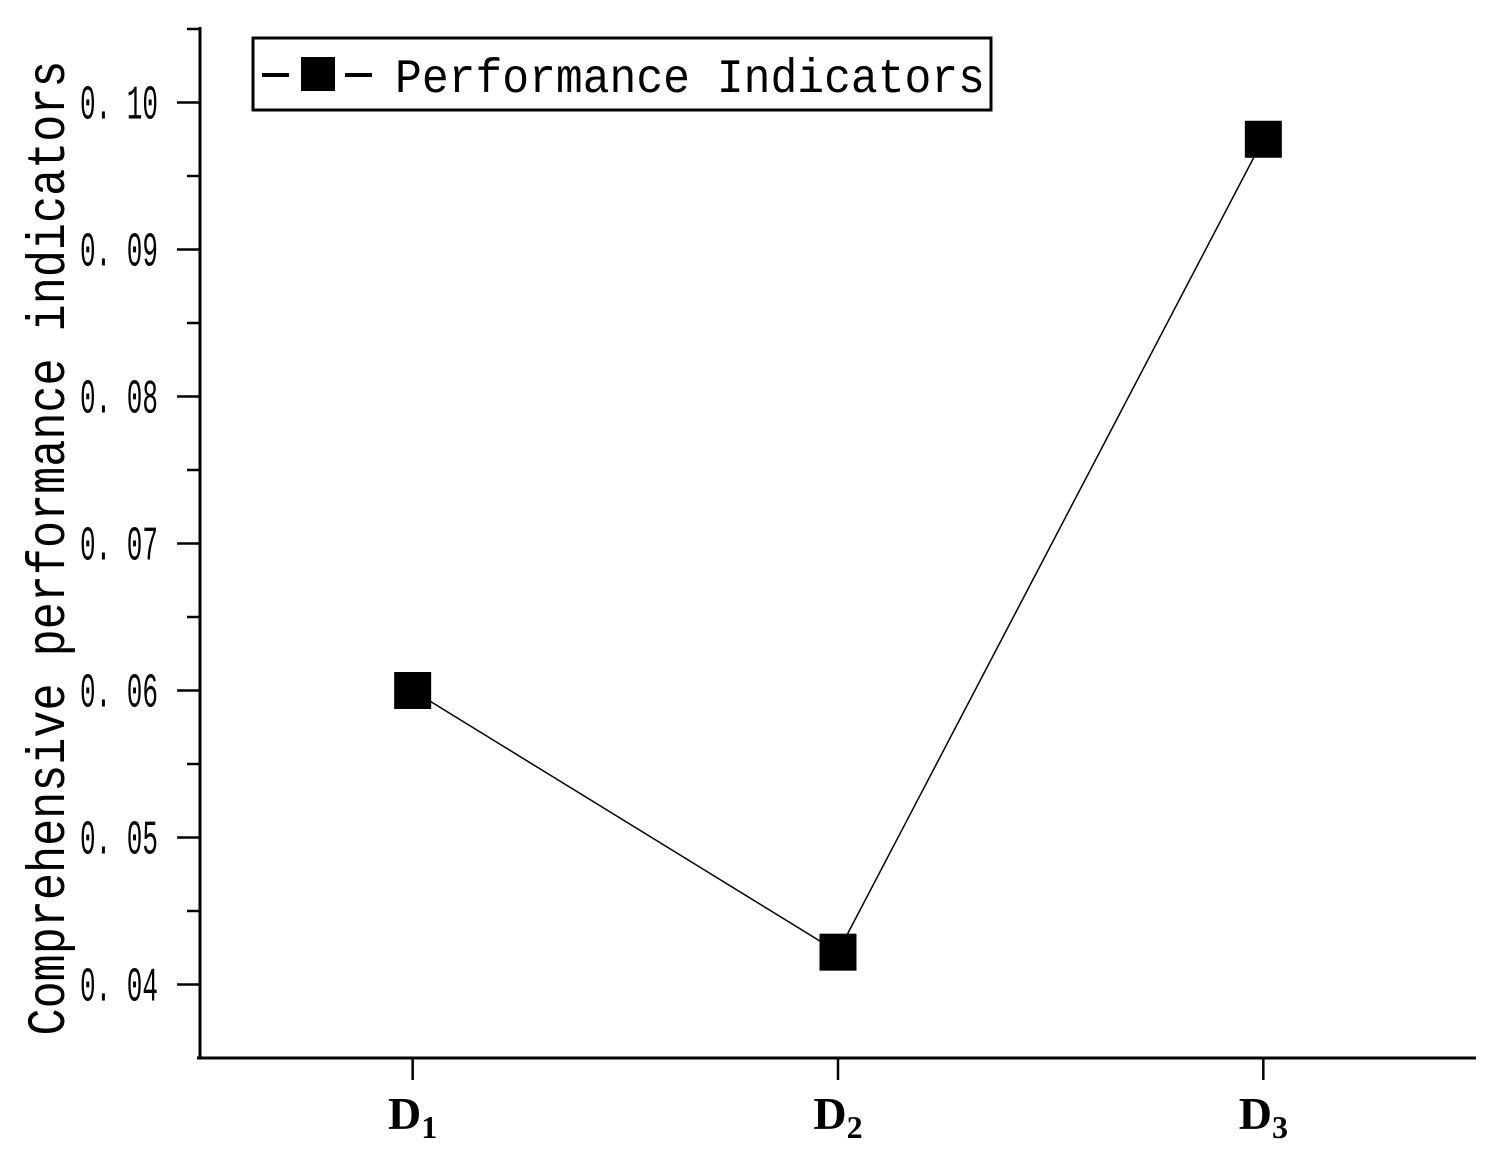  I want to click on y-tick-label: 0. 06, so click(119, 695).